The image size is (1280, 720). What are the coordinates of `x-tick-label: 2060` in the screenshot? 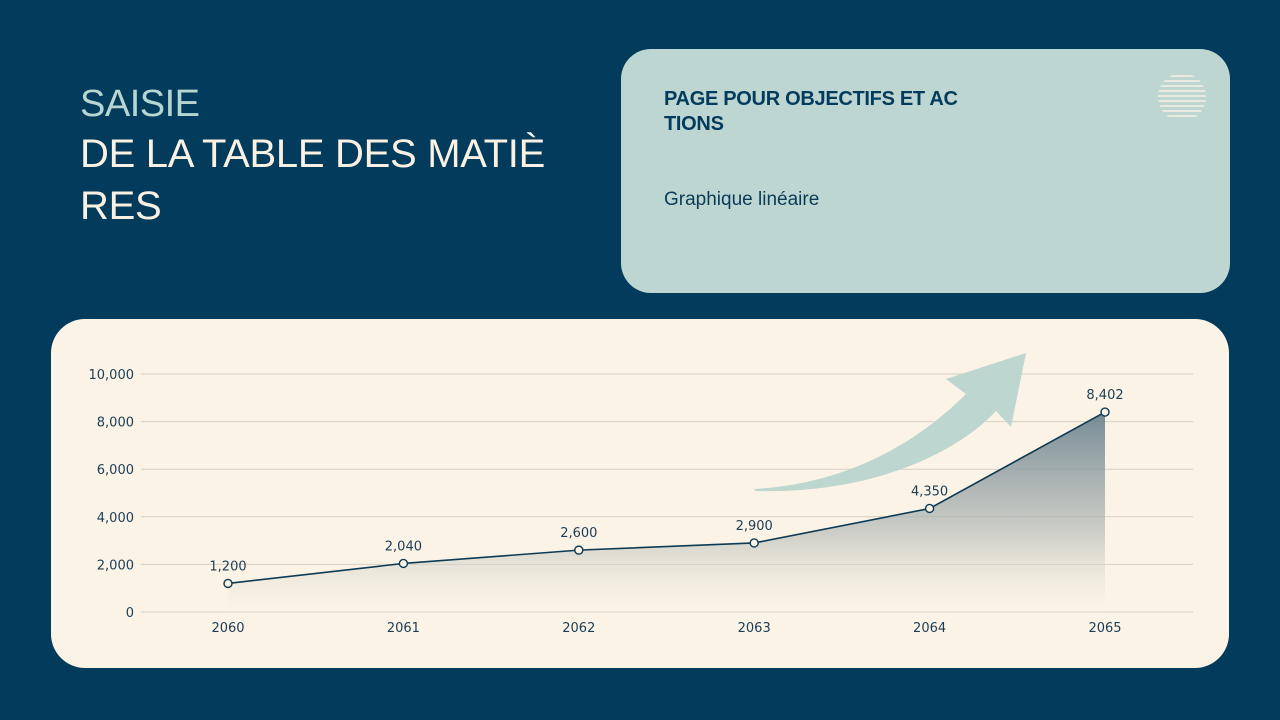 It's located at (227, 628).